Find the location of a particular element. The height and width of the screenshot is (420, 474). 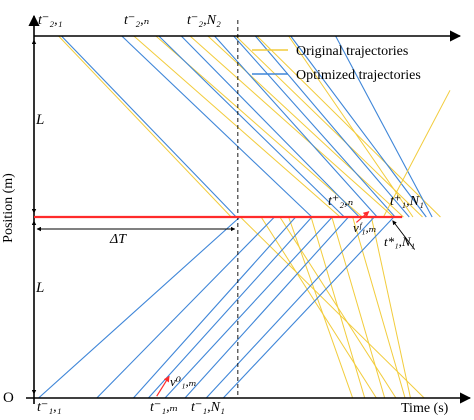

annotation-t-2-n: t⁻₂,ₙ is located at coordinates (137, 20).